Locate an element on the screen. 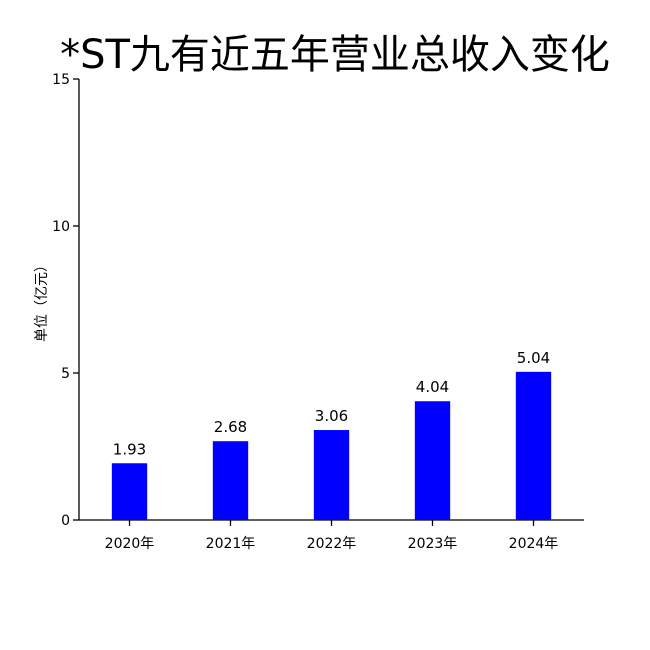 This screenshot has height=650, width=650. y-tick-label: 10 is located at coordinates (61, 227).